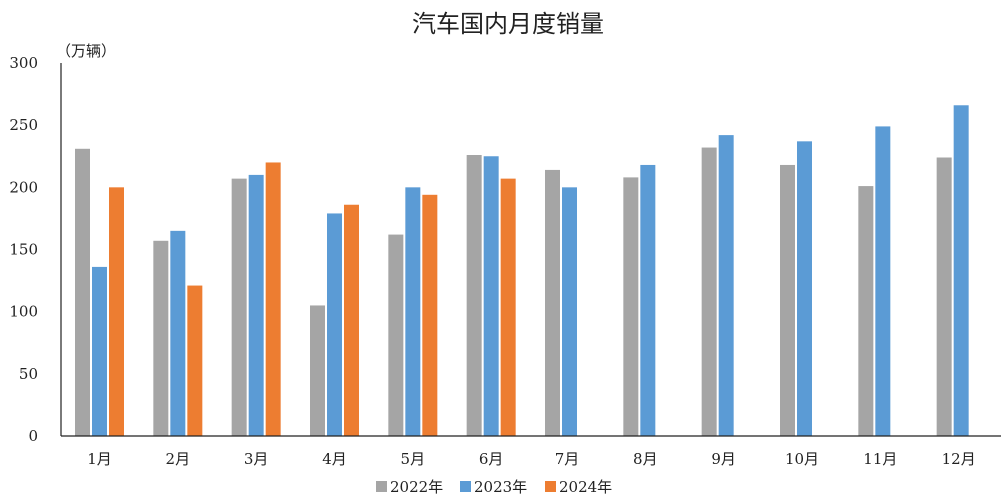 Image resolution: width=1008 pixels, height=498 pixels. What do you see at coordinates (648, 300) in the screenshot?
I see `bar-2023年-8月` at bounding box center [648, 300].